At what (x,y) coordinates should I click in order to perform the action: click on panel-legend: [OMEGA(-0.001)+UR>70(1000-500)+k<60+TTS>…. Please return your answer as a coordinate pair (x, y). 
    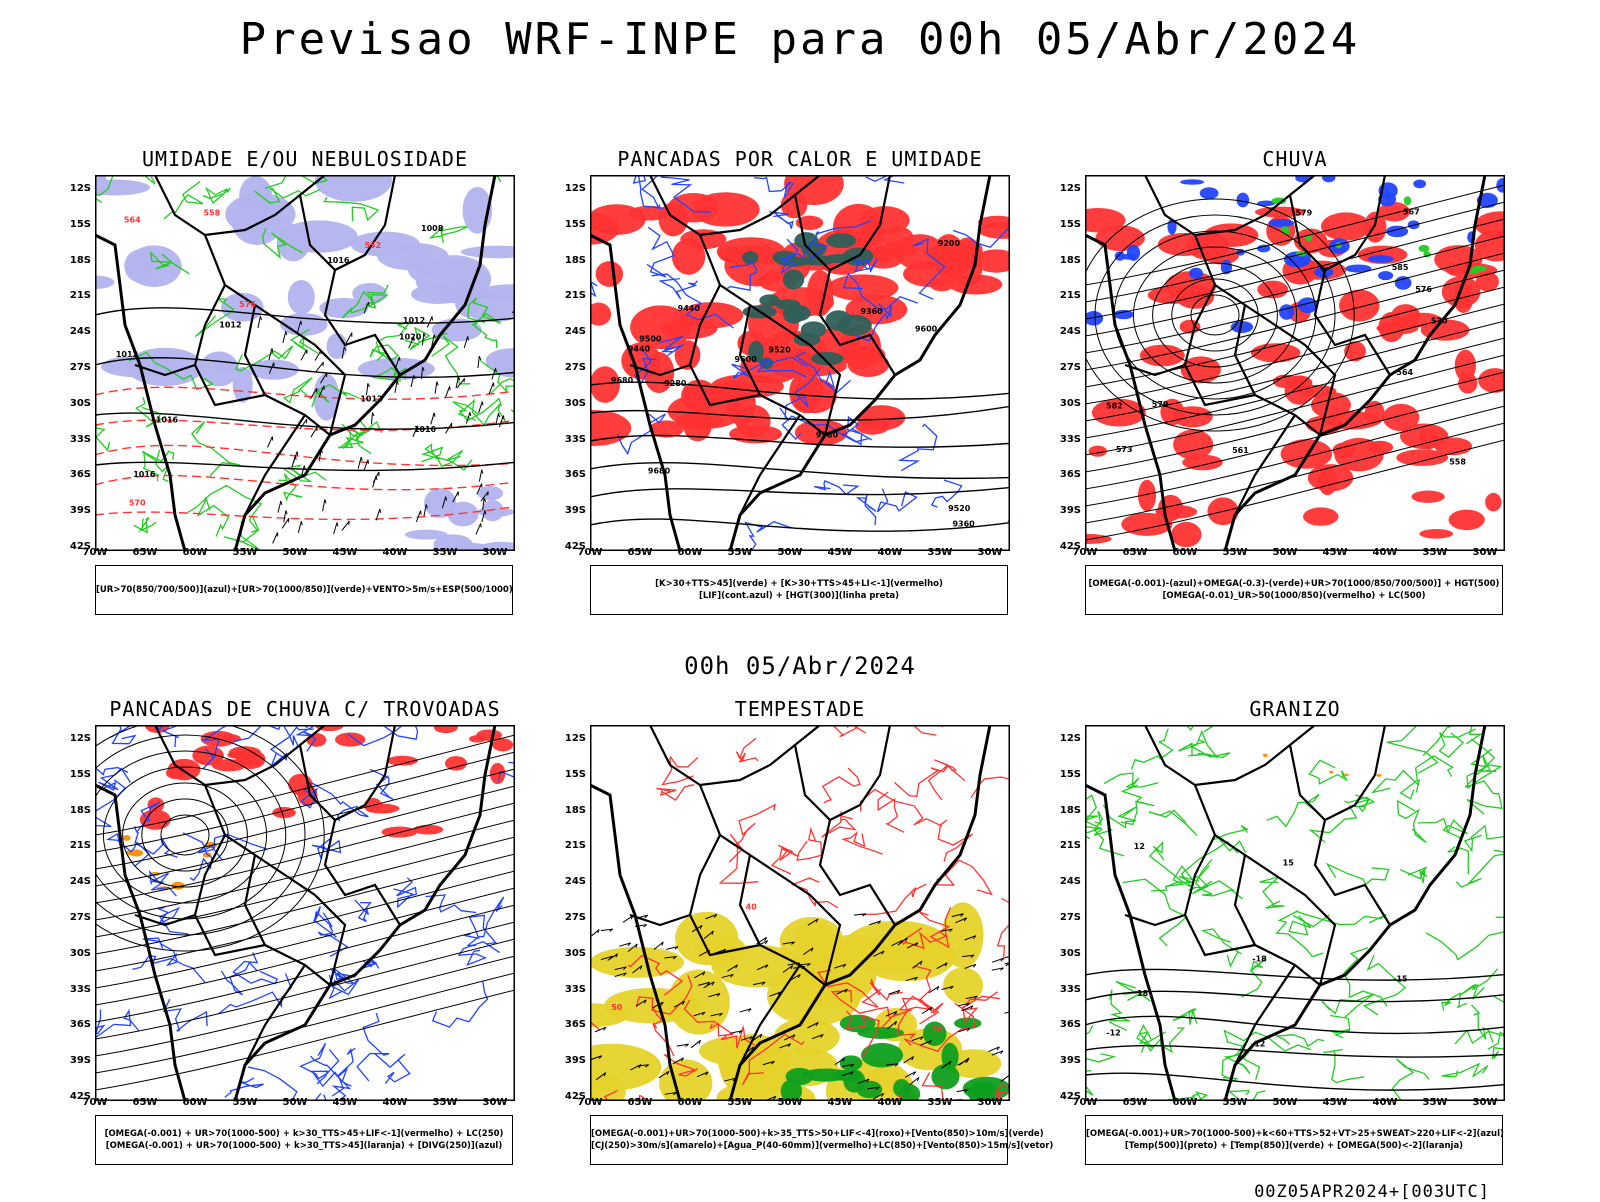
    Looking at the image, I should click on (1294, 1140).